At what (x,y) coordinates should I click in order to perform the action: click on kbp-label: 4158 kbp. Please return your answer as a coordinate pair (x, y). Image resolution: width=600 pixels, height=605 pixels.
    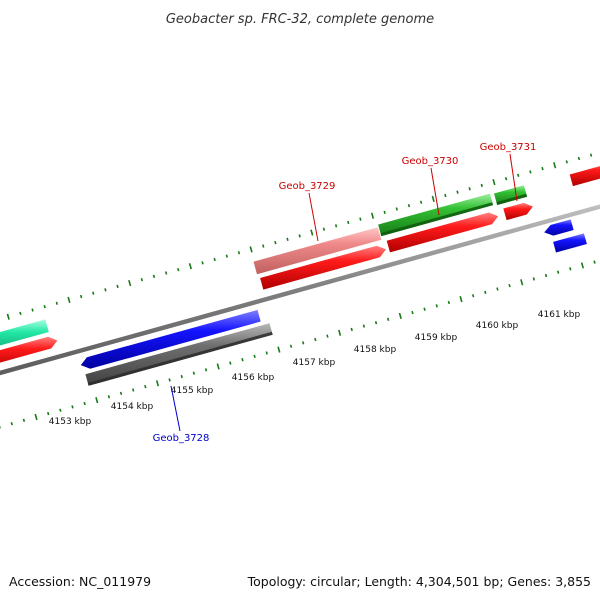
    Looking at the image, I should click on (375, 350).